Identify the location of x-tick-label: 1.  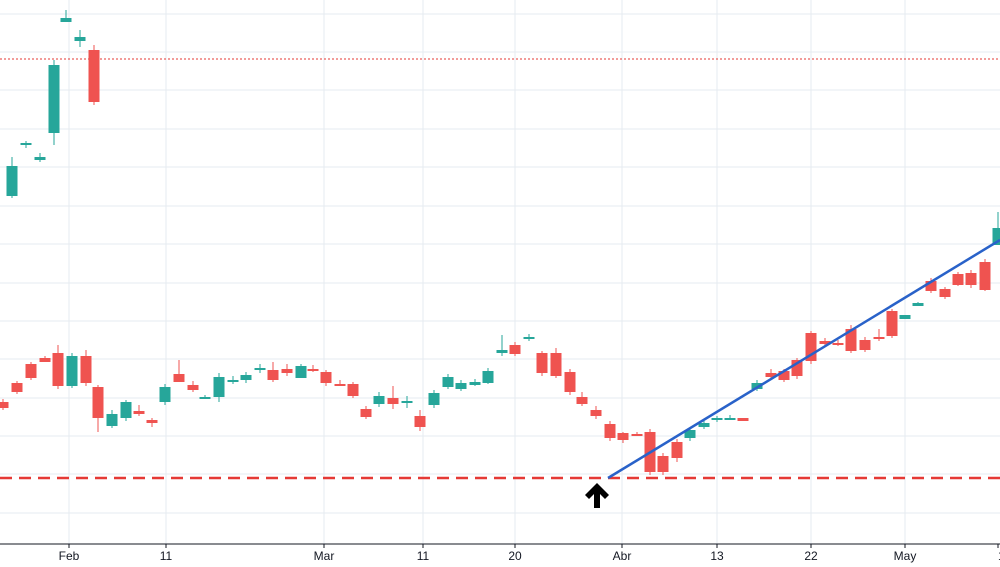
(999, 556).